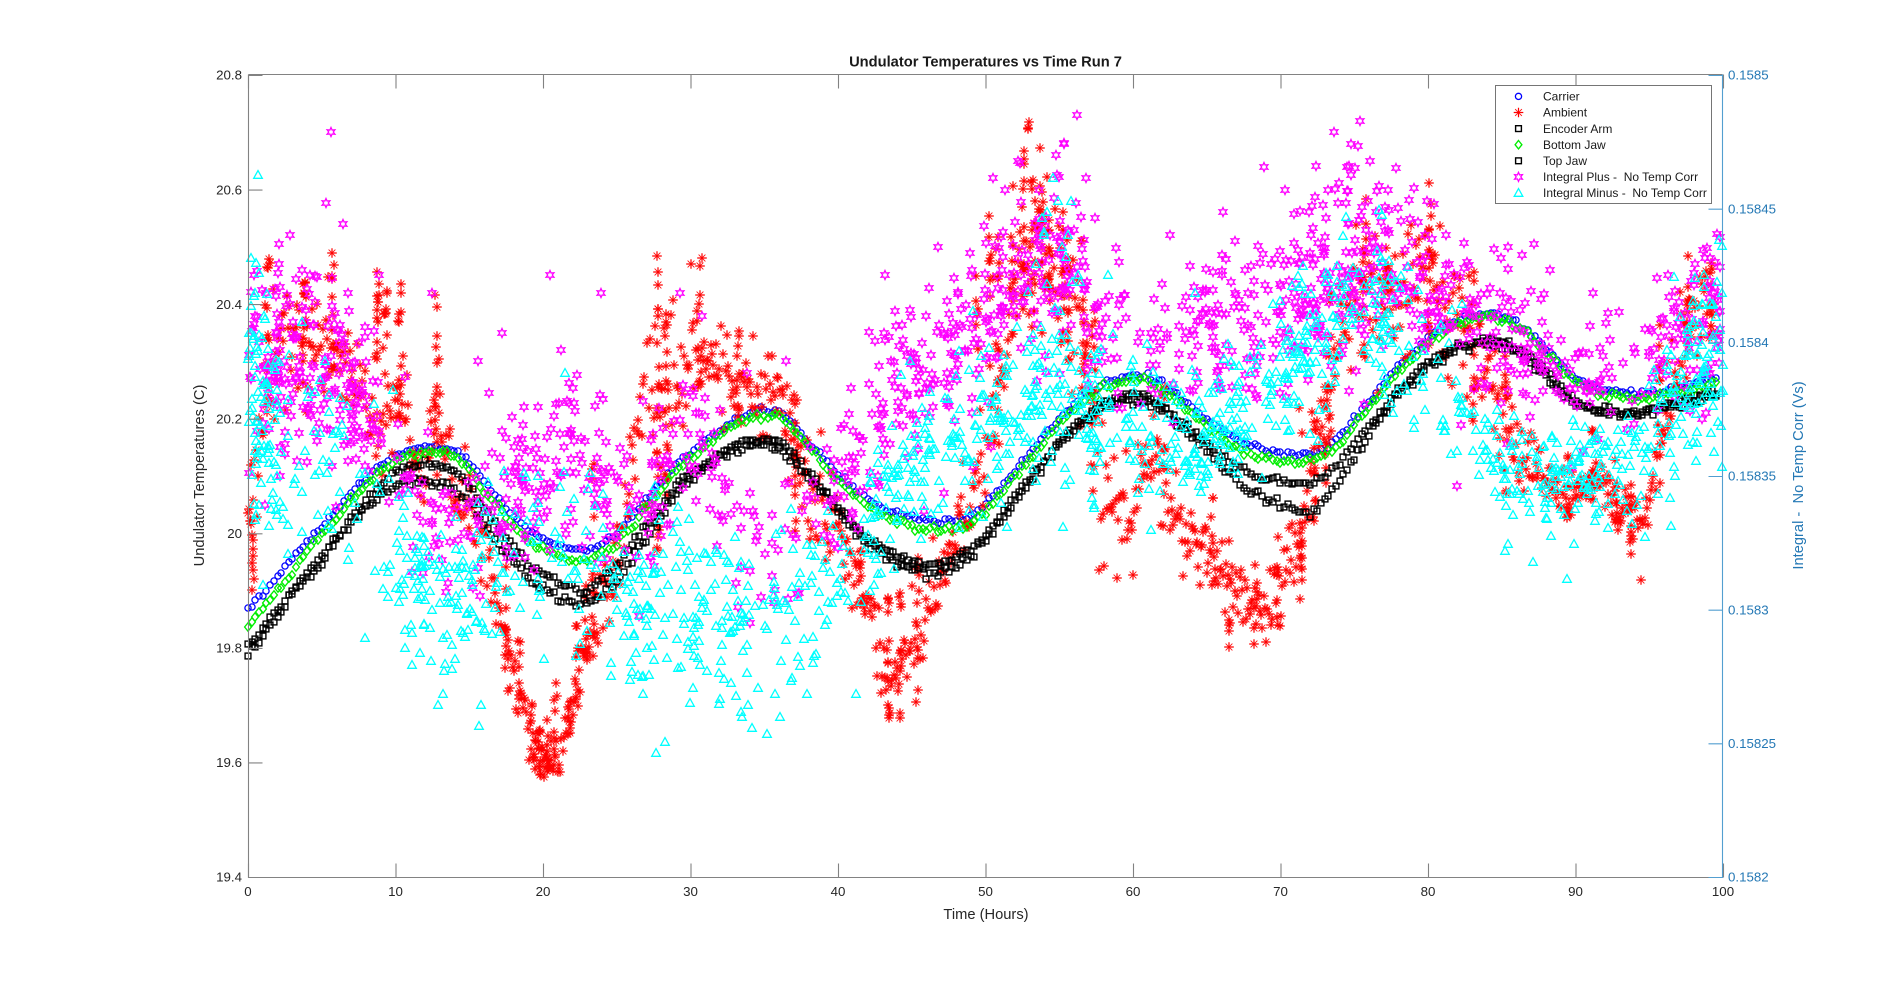 Image resolution: width=1904 pixels, height=987 pixels. Describe the element at coordinates (229, 648) in the screenshot. I see `svg-text: 19.8` at that location.